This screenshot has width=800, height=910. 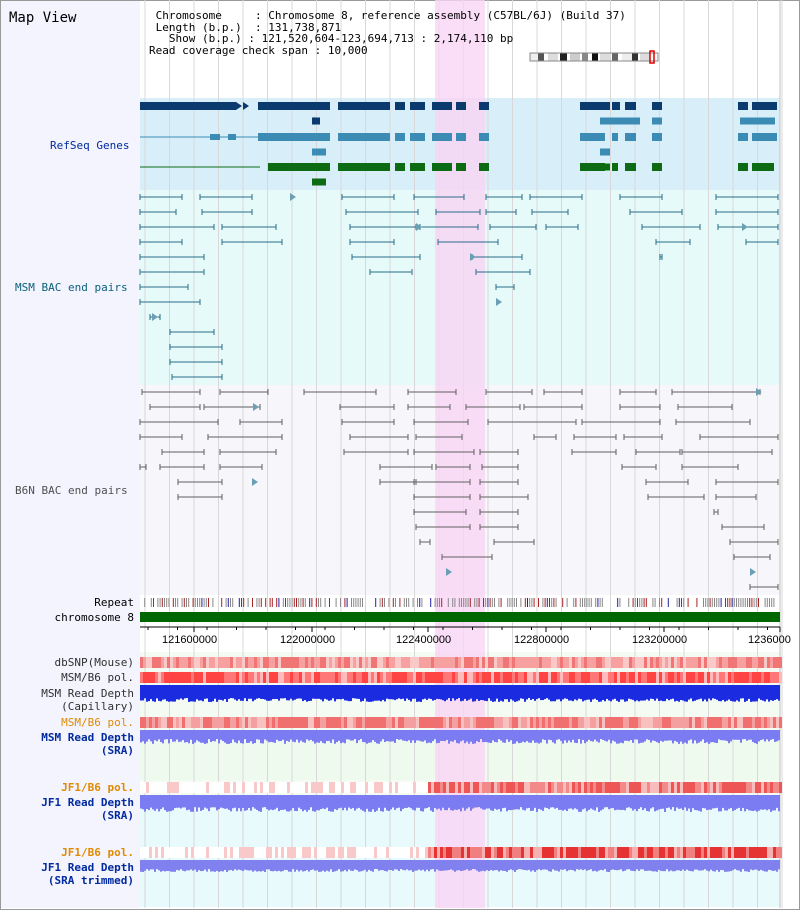 I want to click on refseq-genes-label: RefSeq Genes, so click(x=90, y=145).